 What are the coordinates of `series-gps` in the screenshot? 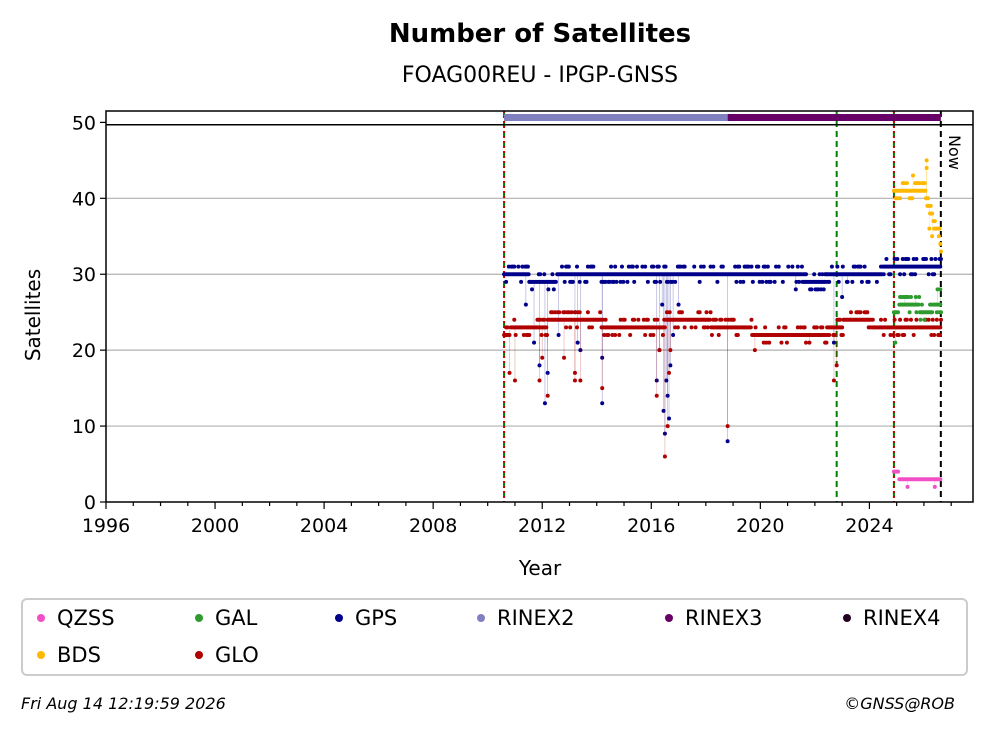 It's located at (722, 350).